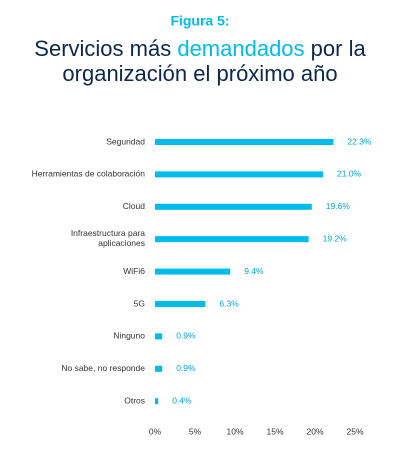 This screenshot has width=400, height=455. Describe the element at coordinates (139, 303) in the screenshot. I see `y-tick-label: 5G` at that location.